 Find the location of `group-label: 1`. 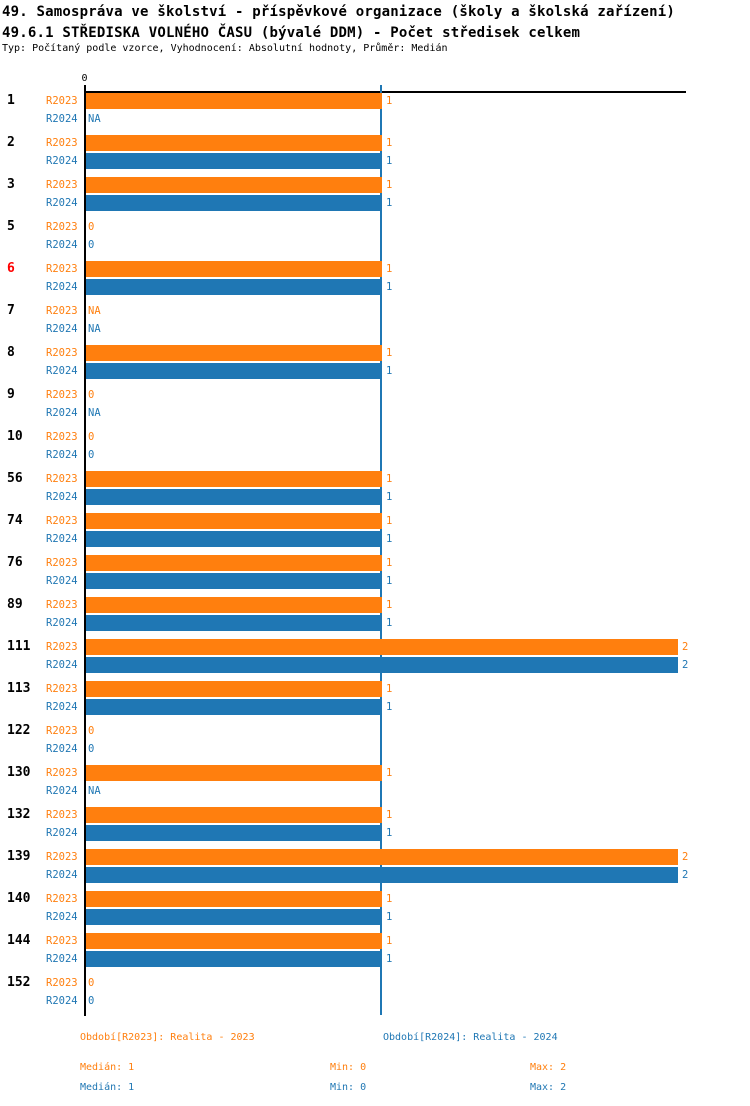

group-label: 1 is located at coordinates (11, 100).